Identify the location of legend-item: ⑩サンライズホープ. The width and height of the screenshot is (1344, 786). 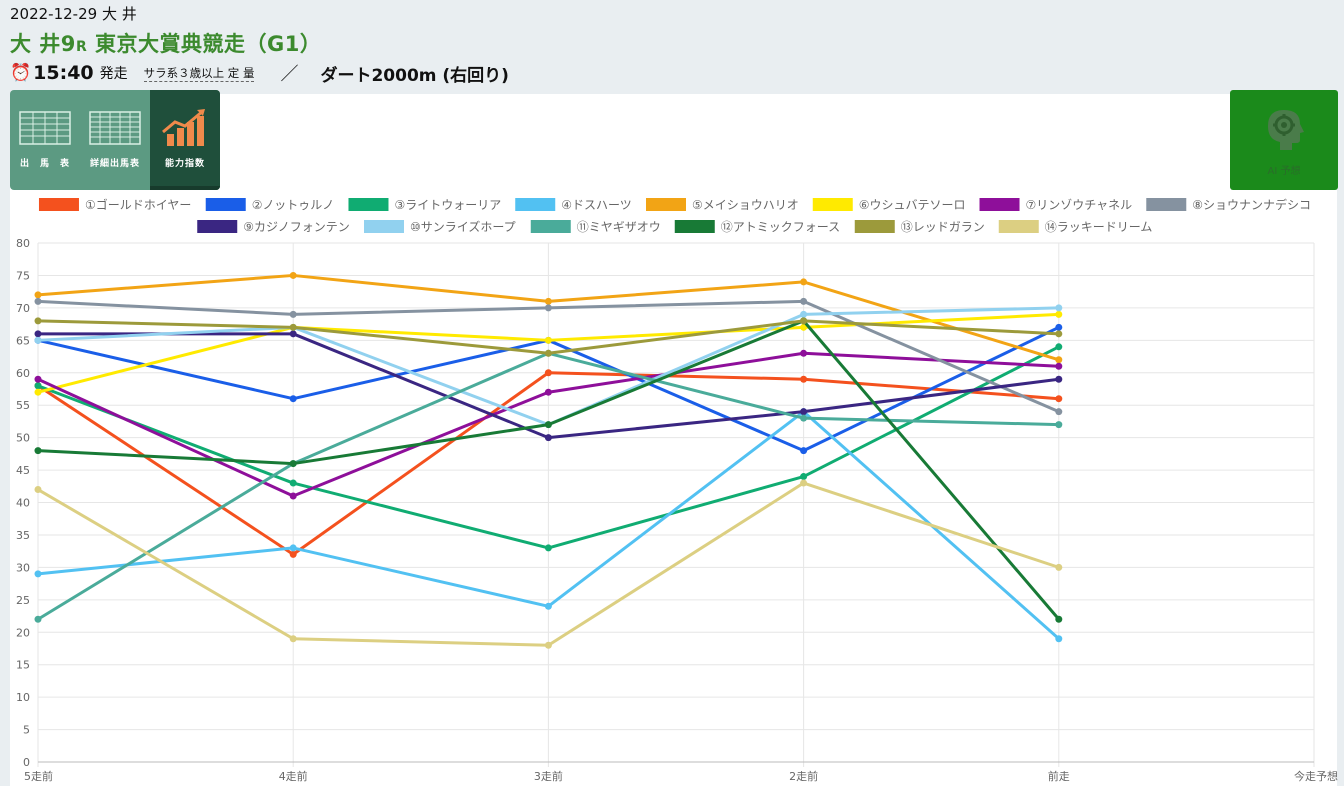
(439, 226).